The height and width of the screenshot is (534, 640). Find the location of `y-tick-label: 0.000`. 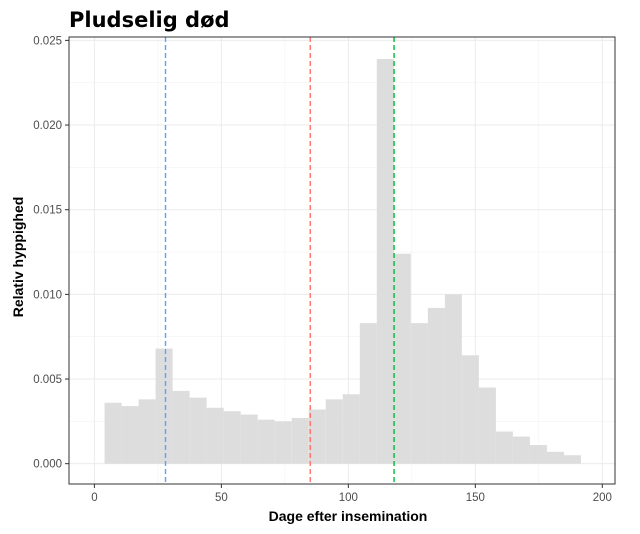

y-tick-label: 0.000 is located at coordinates (47, 465).